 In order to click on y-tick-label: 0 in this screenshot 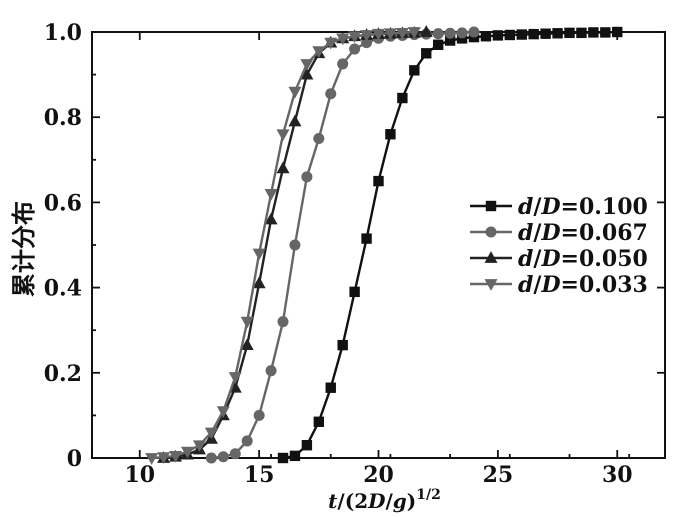, I will do `click(74, 459)`.